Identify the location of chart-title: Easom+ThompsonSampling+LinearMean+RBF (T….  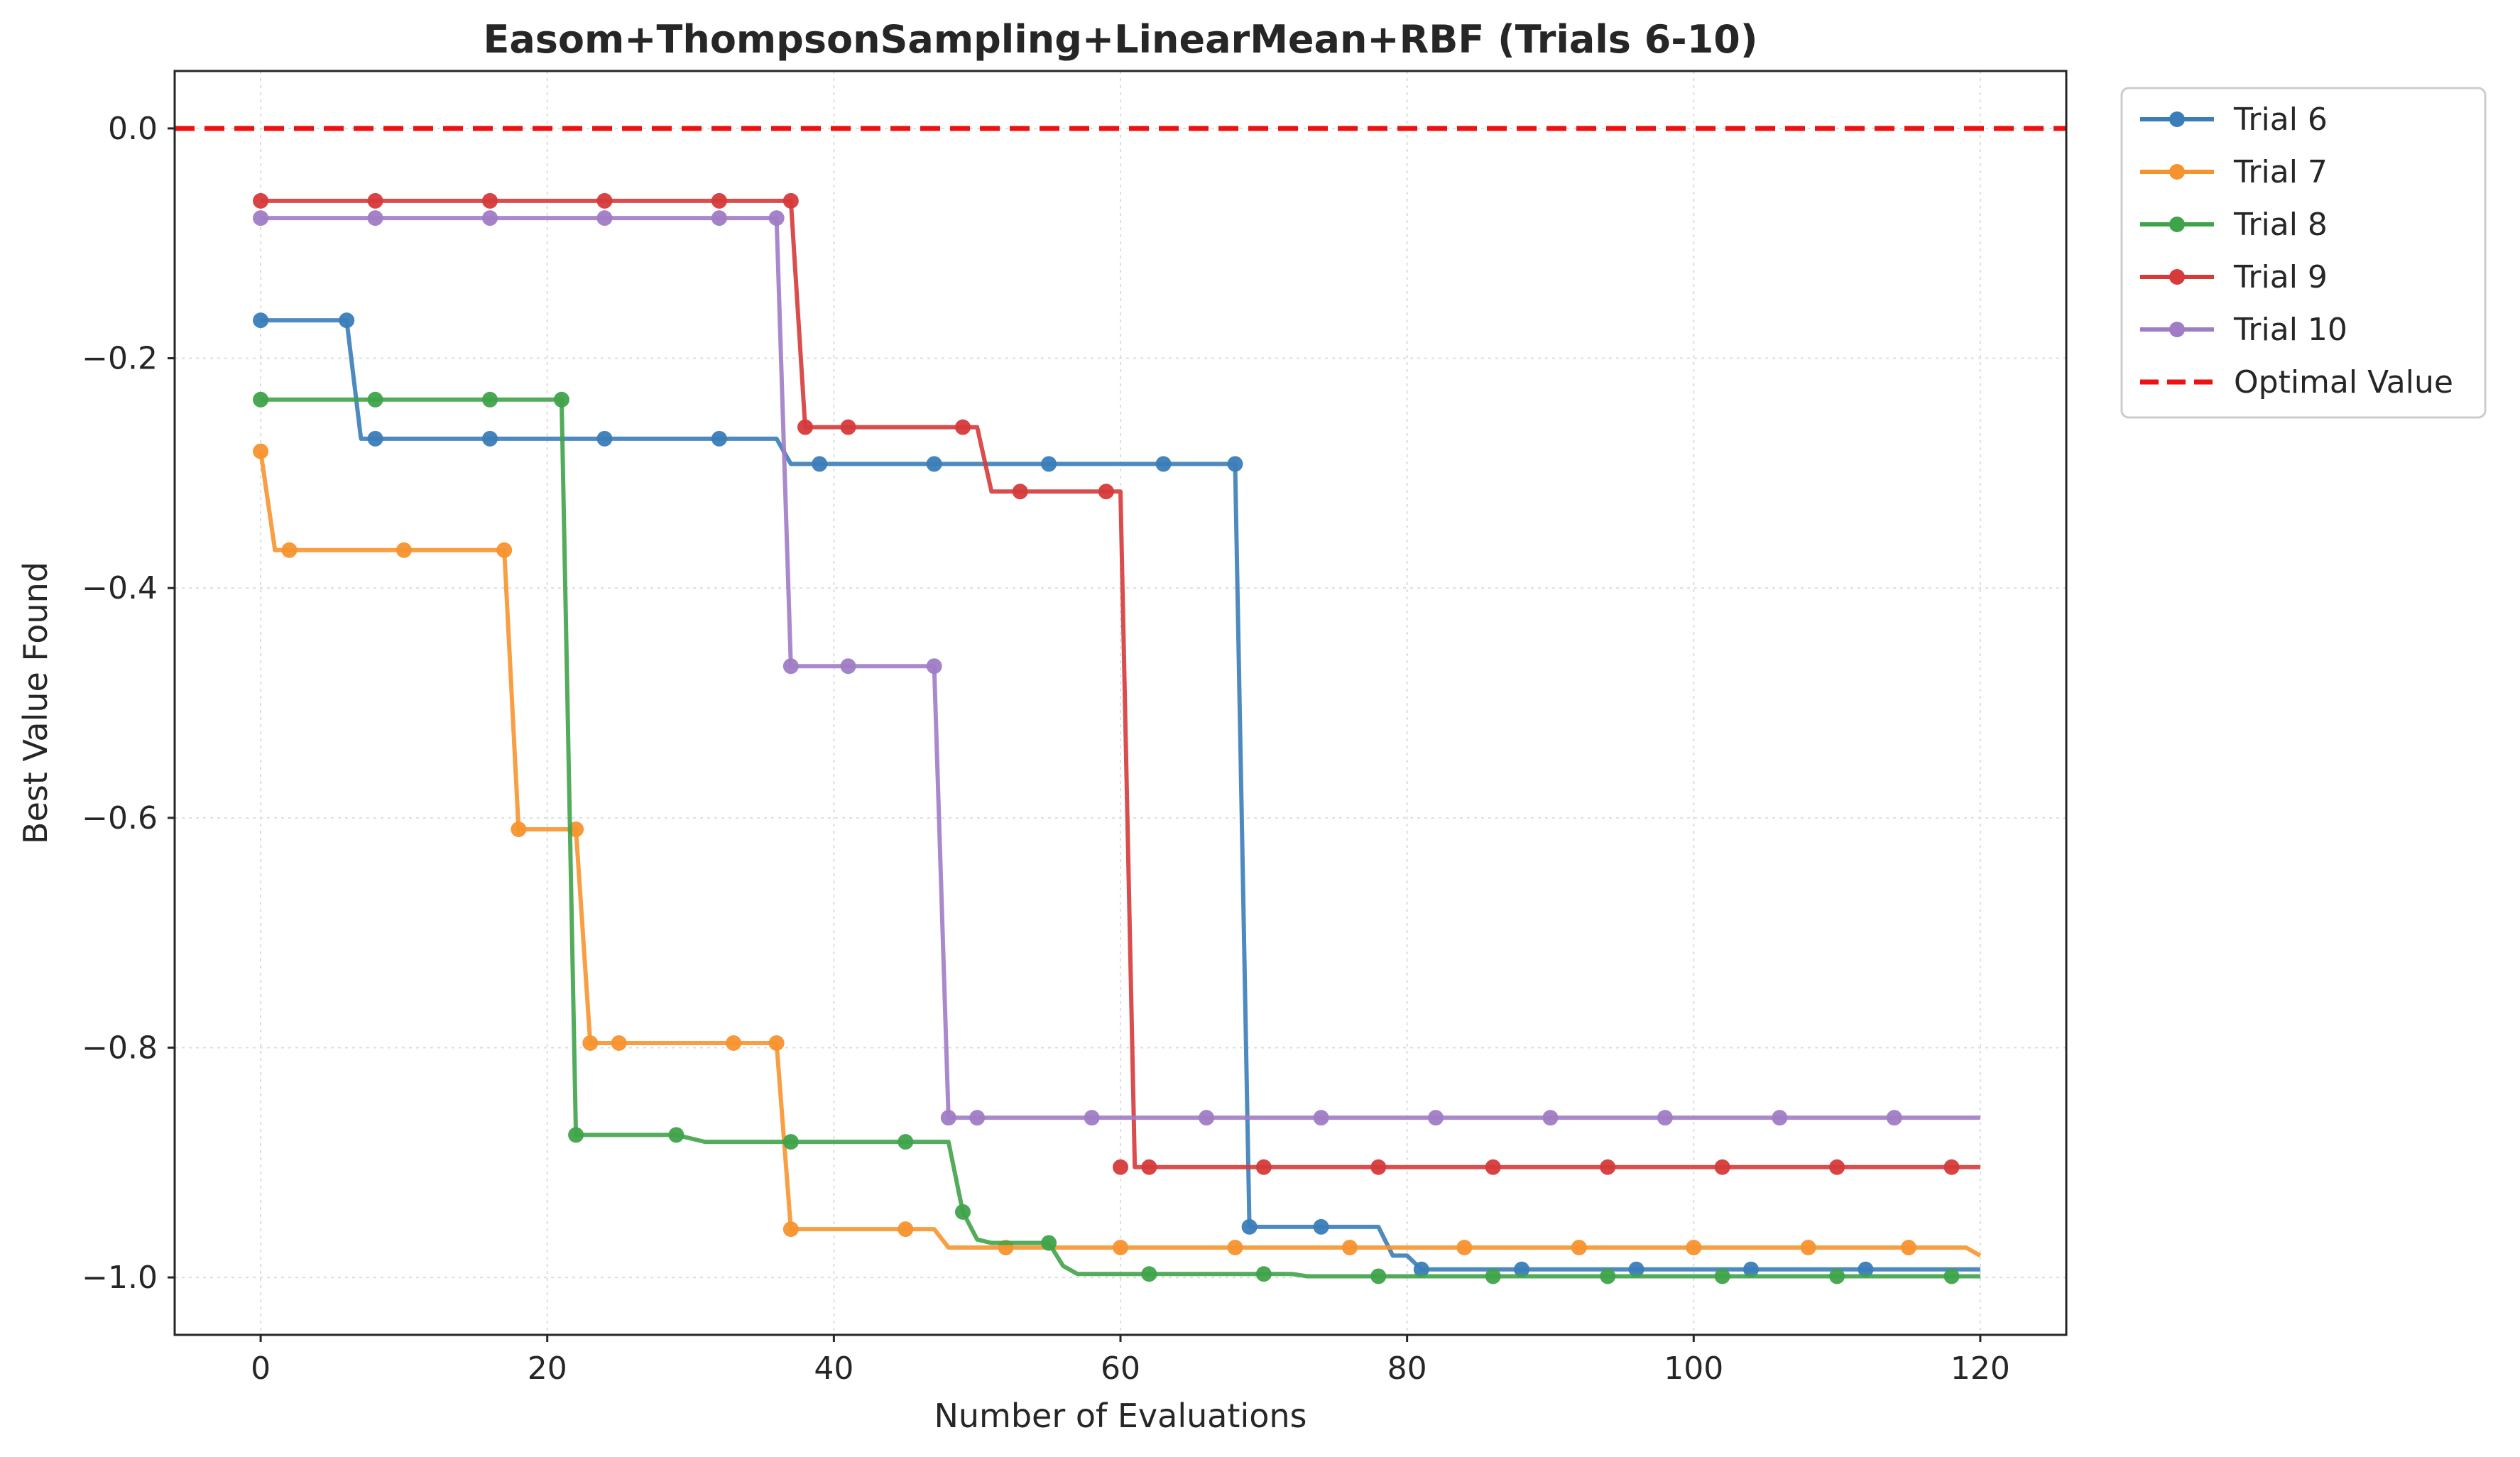
(1120, 39).